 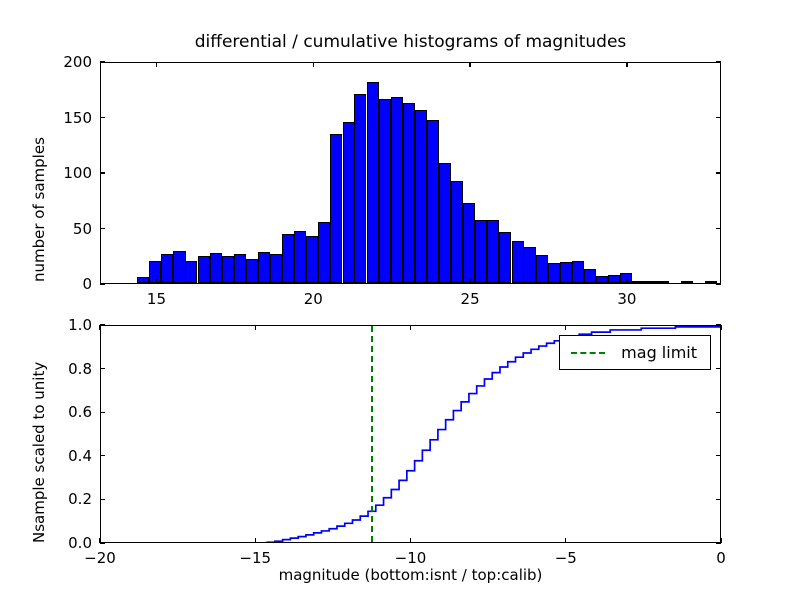 What do you see at coordinates (77, 62) in the screenshot?
I see `top-panel-y-tick-label: 200` at bounding box center [77, 62].